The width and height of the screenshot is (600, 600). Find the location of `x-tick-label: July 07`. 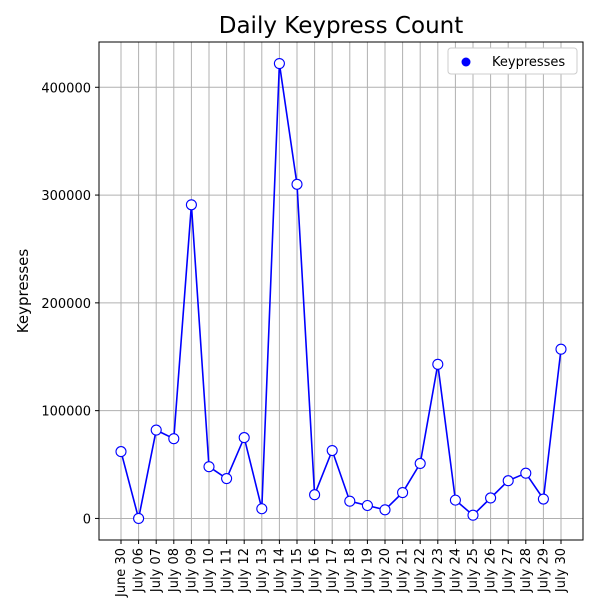

x-tick-label: July 07 is located at coordinates (156, 570).